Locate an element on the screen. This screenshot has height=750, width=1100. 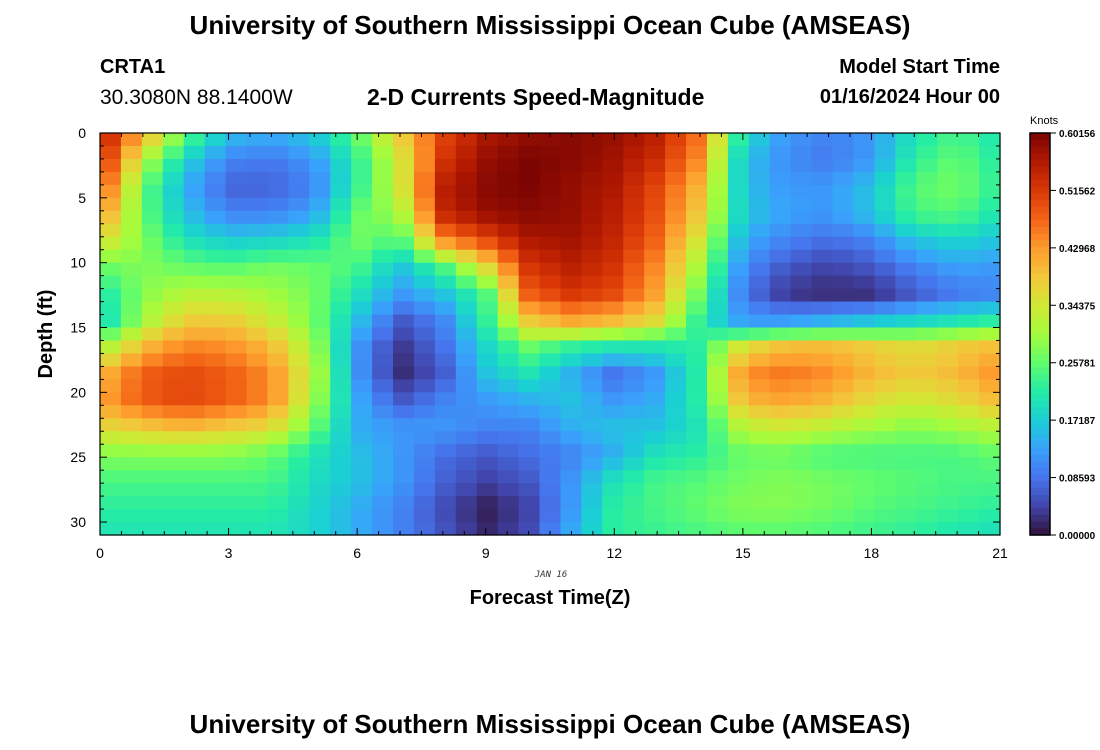
colorbar-tick-label: 0.34375 is located at coordinates (1077, 306).